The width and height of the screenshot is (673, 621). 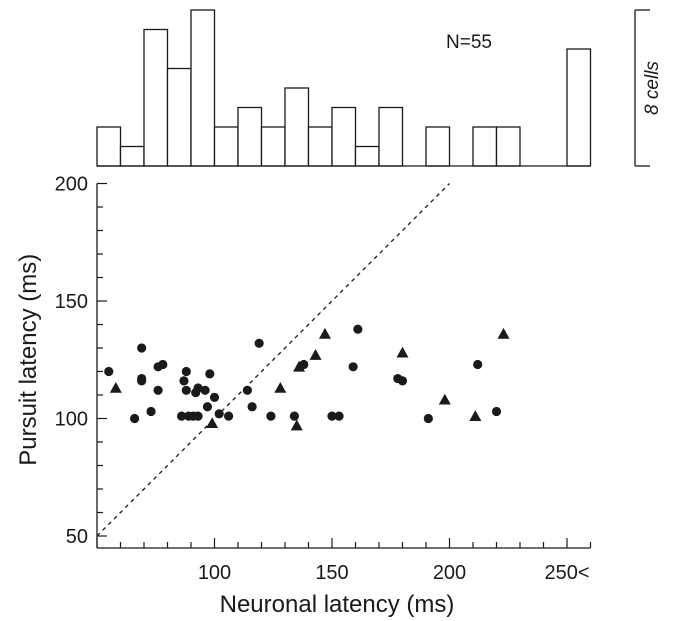 What do you see at coordinates (331, 573) in the screenshot?
I see `x-tick-label: 150` at bounding box center [331, 573].